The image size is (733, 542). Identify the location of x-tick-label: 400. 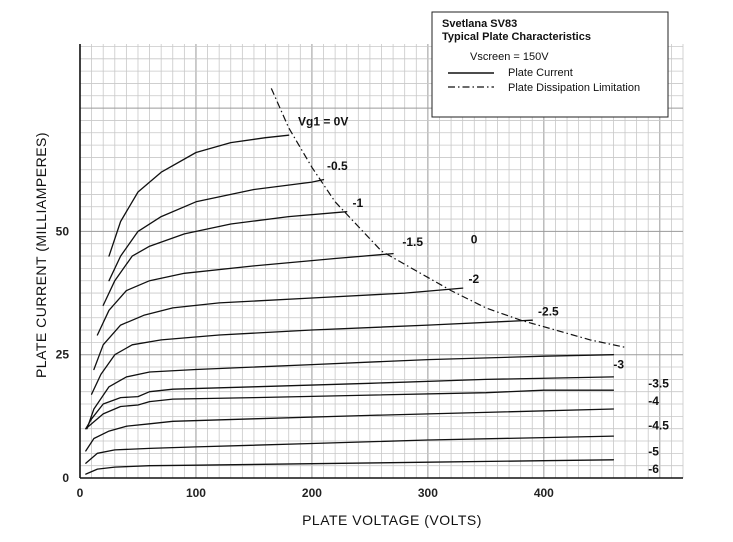
(544, 493).